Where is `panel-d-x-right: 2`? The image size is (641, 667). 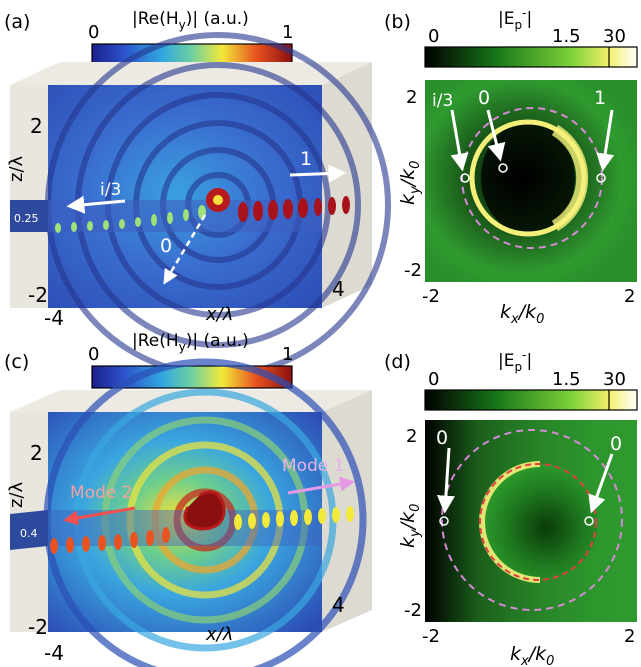 panel-d-x-right: 2 is located at coordinates (629, 636).